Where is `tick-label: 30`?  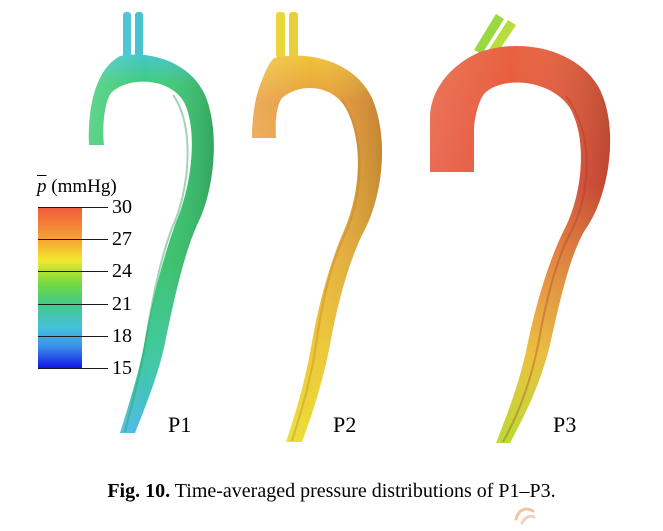
tick-label: 30 is located at coordinates (122, 207).